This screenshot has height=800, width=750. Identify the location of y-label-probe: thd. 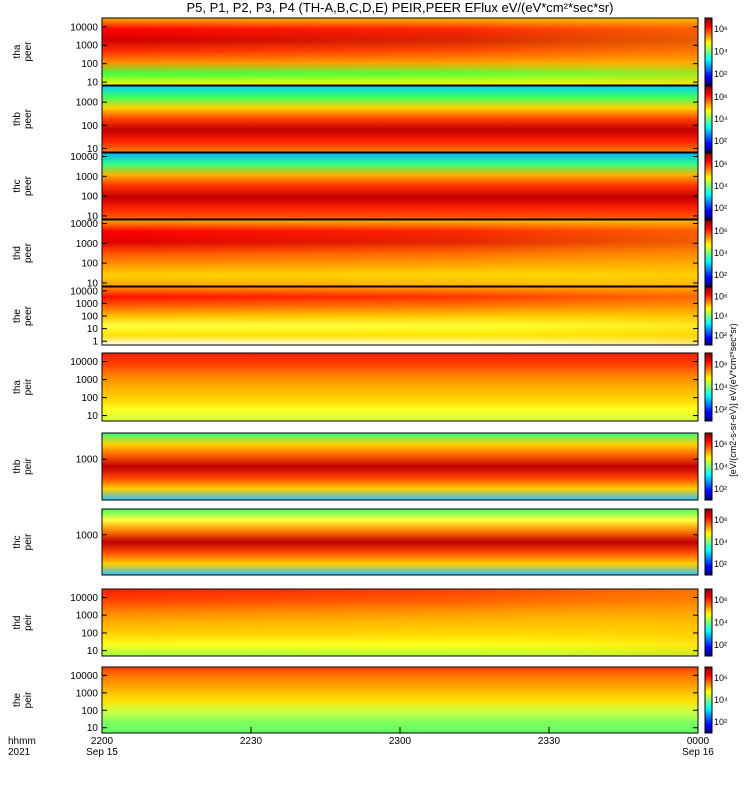
(17, 253).